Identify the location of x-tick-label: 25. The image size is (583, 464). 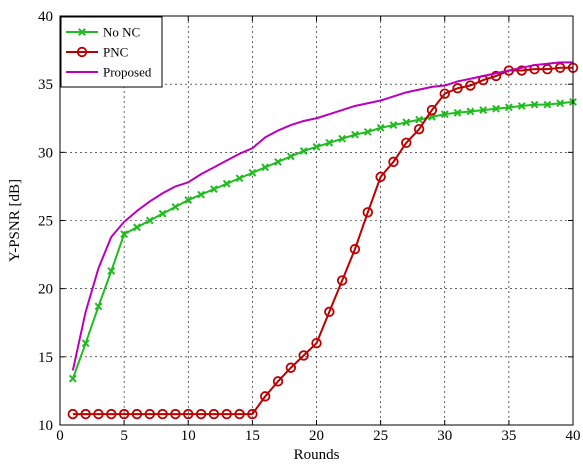
(380, 436).